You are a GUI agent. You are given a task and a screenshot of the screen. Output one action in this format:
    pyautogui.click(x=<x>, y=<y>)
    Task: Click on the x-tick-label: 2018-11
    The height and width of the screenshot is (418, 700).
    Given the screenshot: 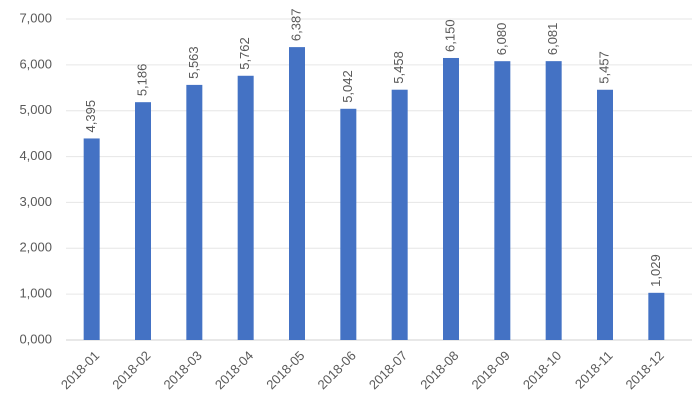 What is the action you would take?
    pyautogui.click(x=594, y=370)
    